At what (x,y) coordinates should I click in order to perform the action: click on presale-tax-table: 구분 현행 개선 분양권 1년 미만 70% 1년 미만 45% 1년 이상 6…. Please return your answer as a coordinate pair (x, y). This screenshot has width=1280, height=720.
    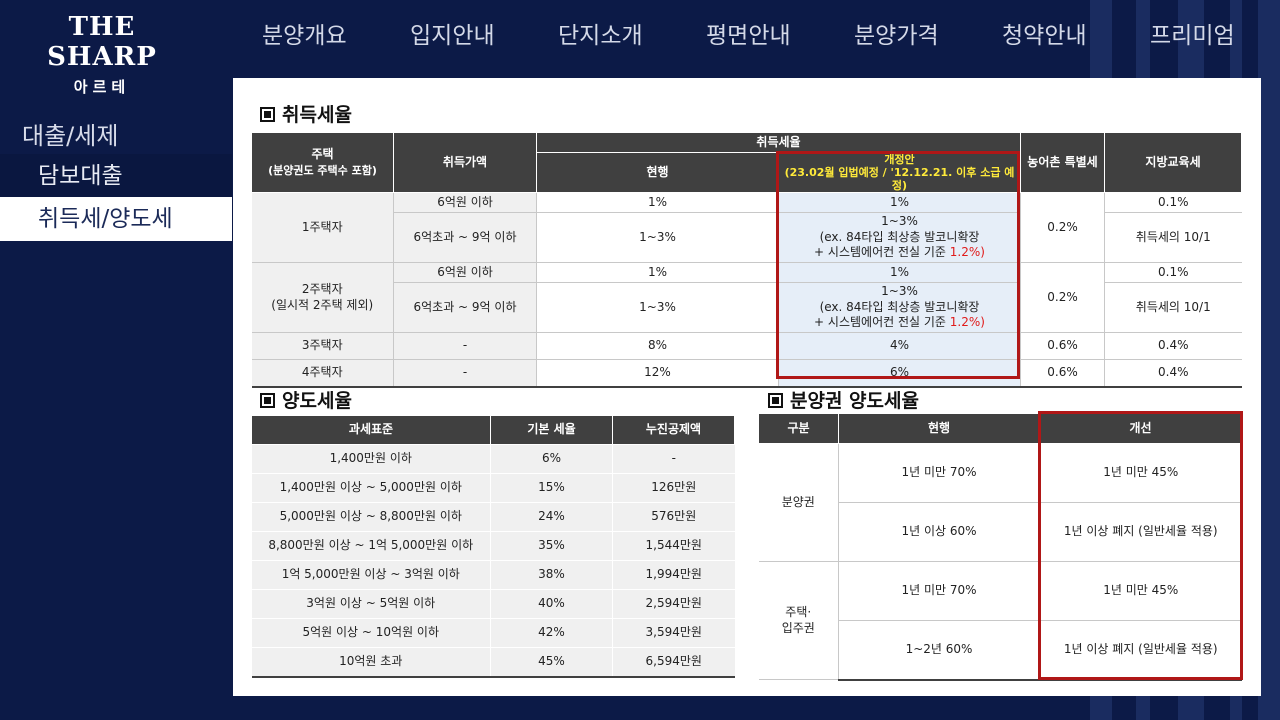
    Looking at the image, I should click on (1000, 547).